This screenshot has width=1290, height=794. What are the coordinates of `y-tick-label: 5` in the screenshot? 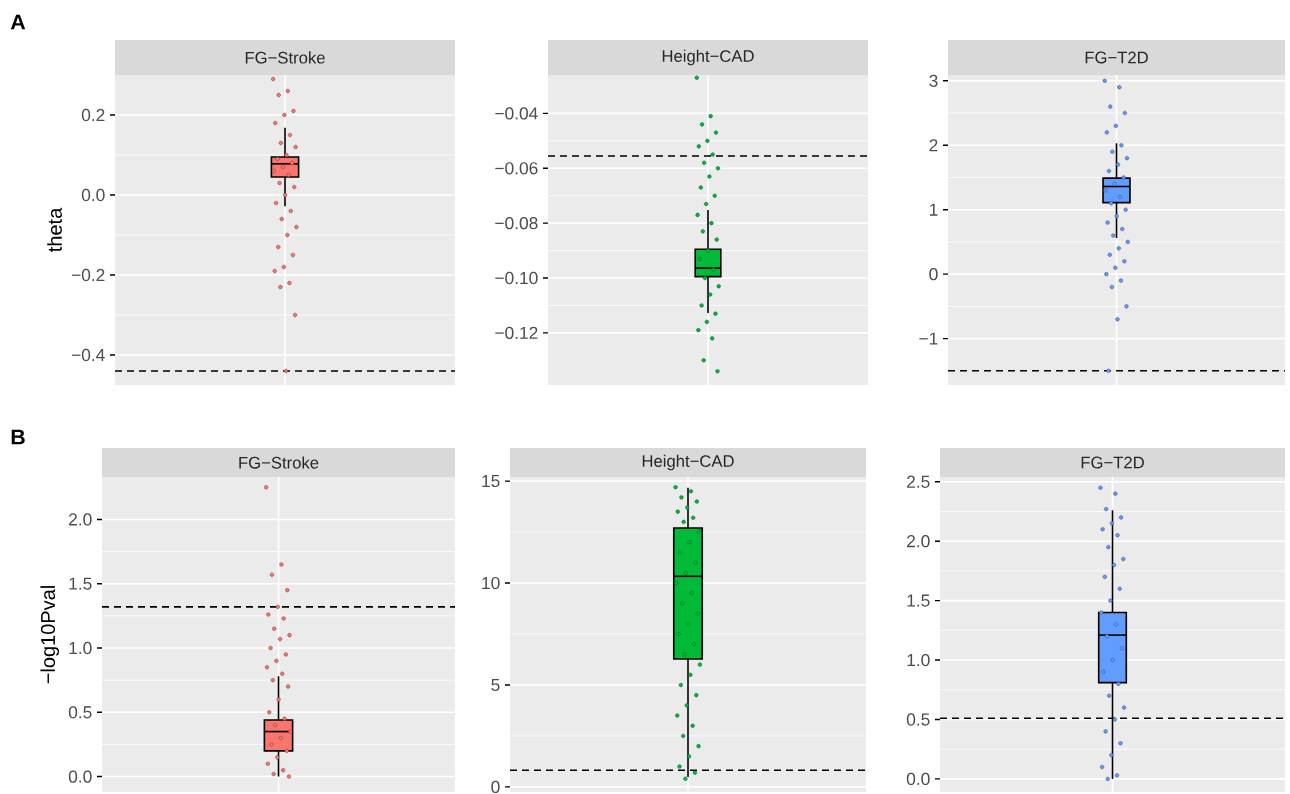 It's located at (495, 685).